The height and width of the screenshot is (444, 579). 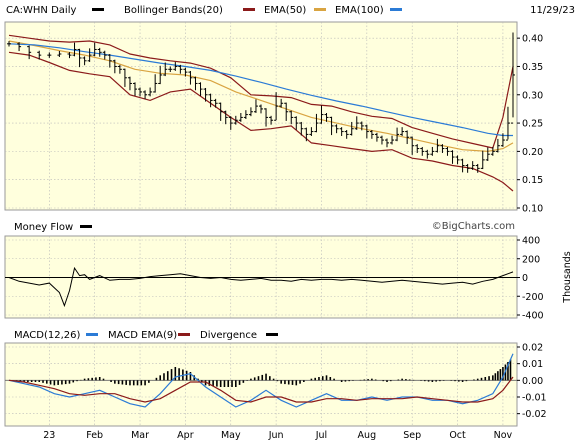 I want to click on x-tick-label: Feb, so click(x=94, y=435).